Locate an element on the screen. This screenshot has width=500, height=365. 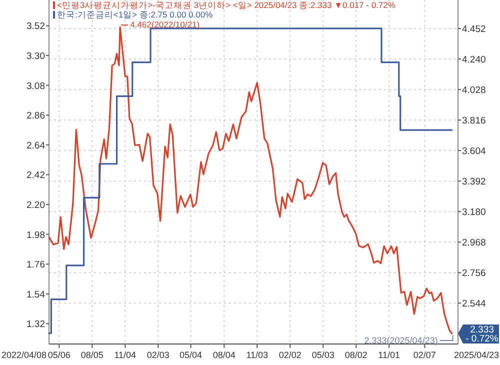
y2-tick-label: 3.392 is located at coordinates (474, 182).